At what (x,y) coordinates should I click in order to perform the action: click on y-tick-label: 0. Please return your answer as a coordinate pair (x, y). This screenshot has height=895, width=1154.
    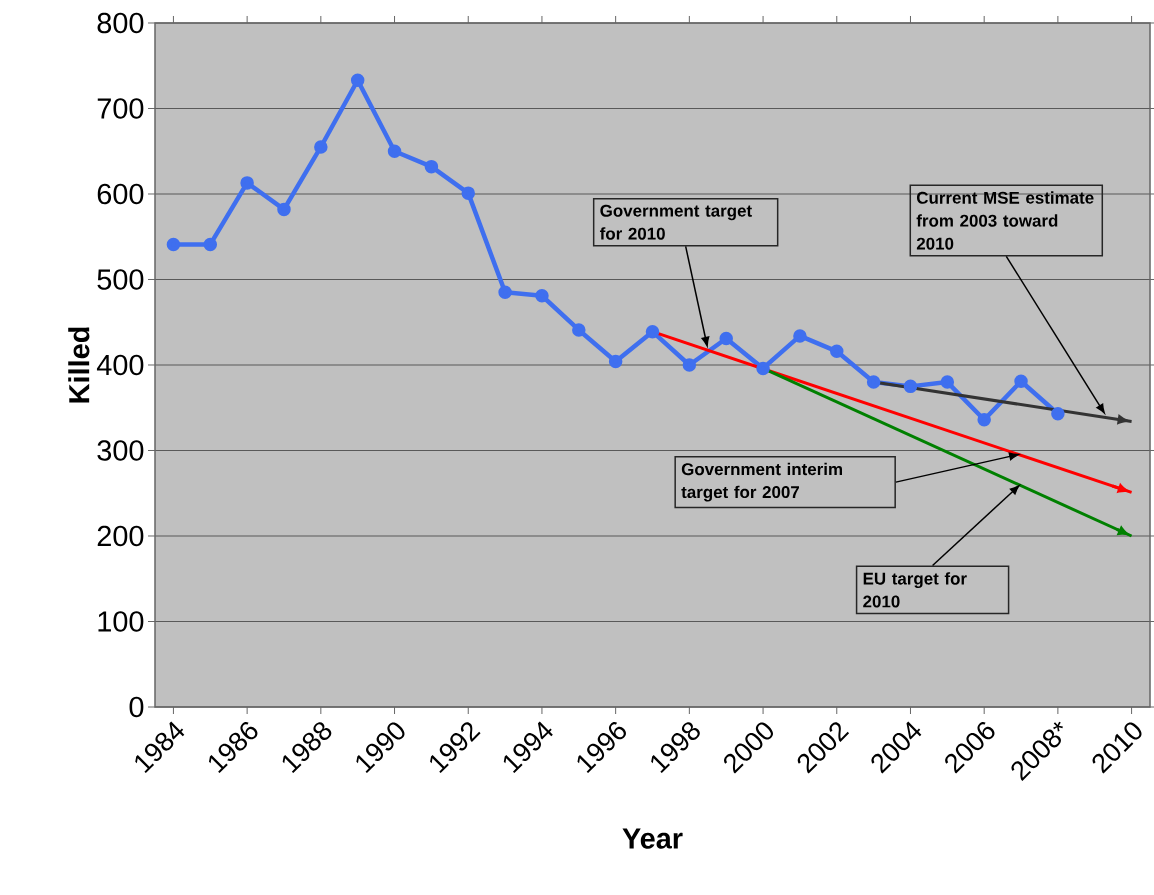
    Looking at the image, I should click on (136, 707).